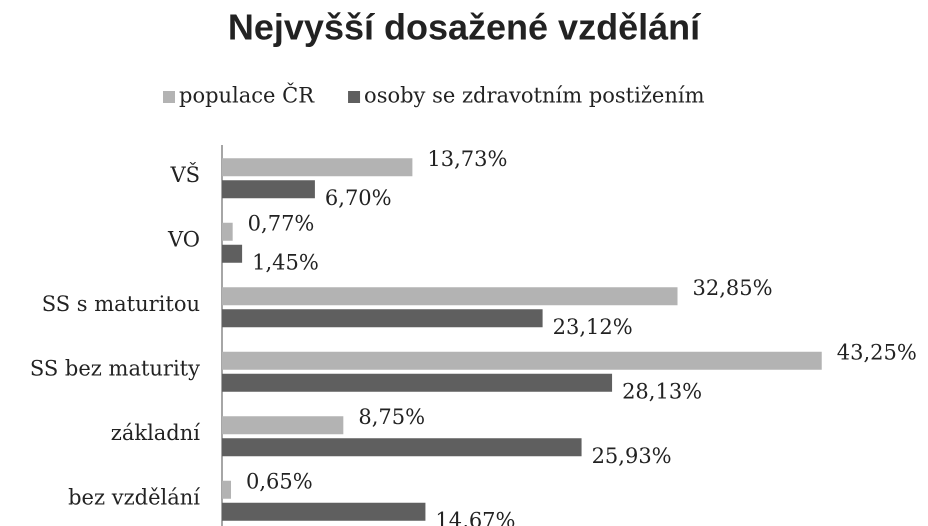 This screenshot has width=928, height=526. I want to click on data-label: 0,77%, so click(281, 223).